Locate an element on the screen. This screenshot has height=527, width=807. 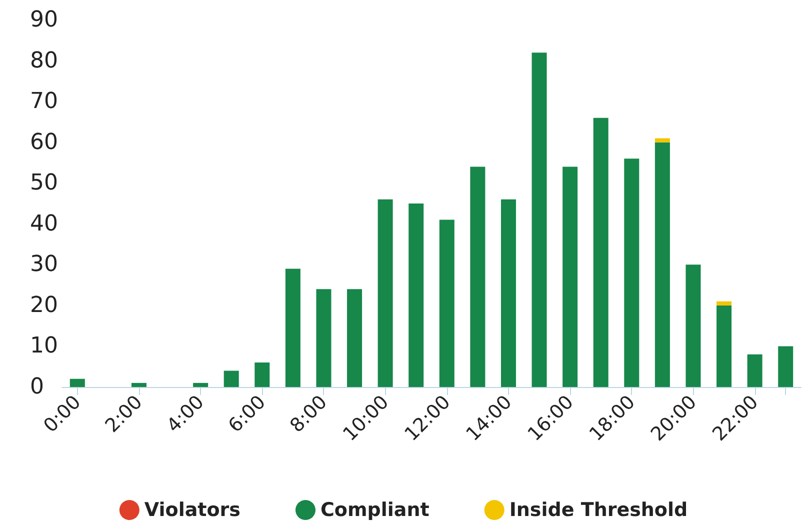
y-tick-label: 10 is located at coordinates (44, 346).